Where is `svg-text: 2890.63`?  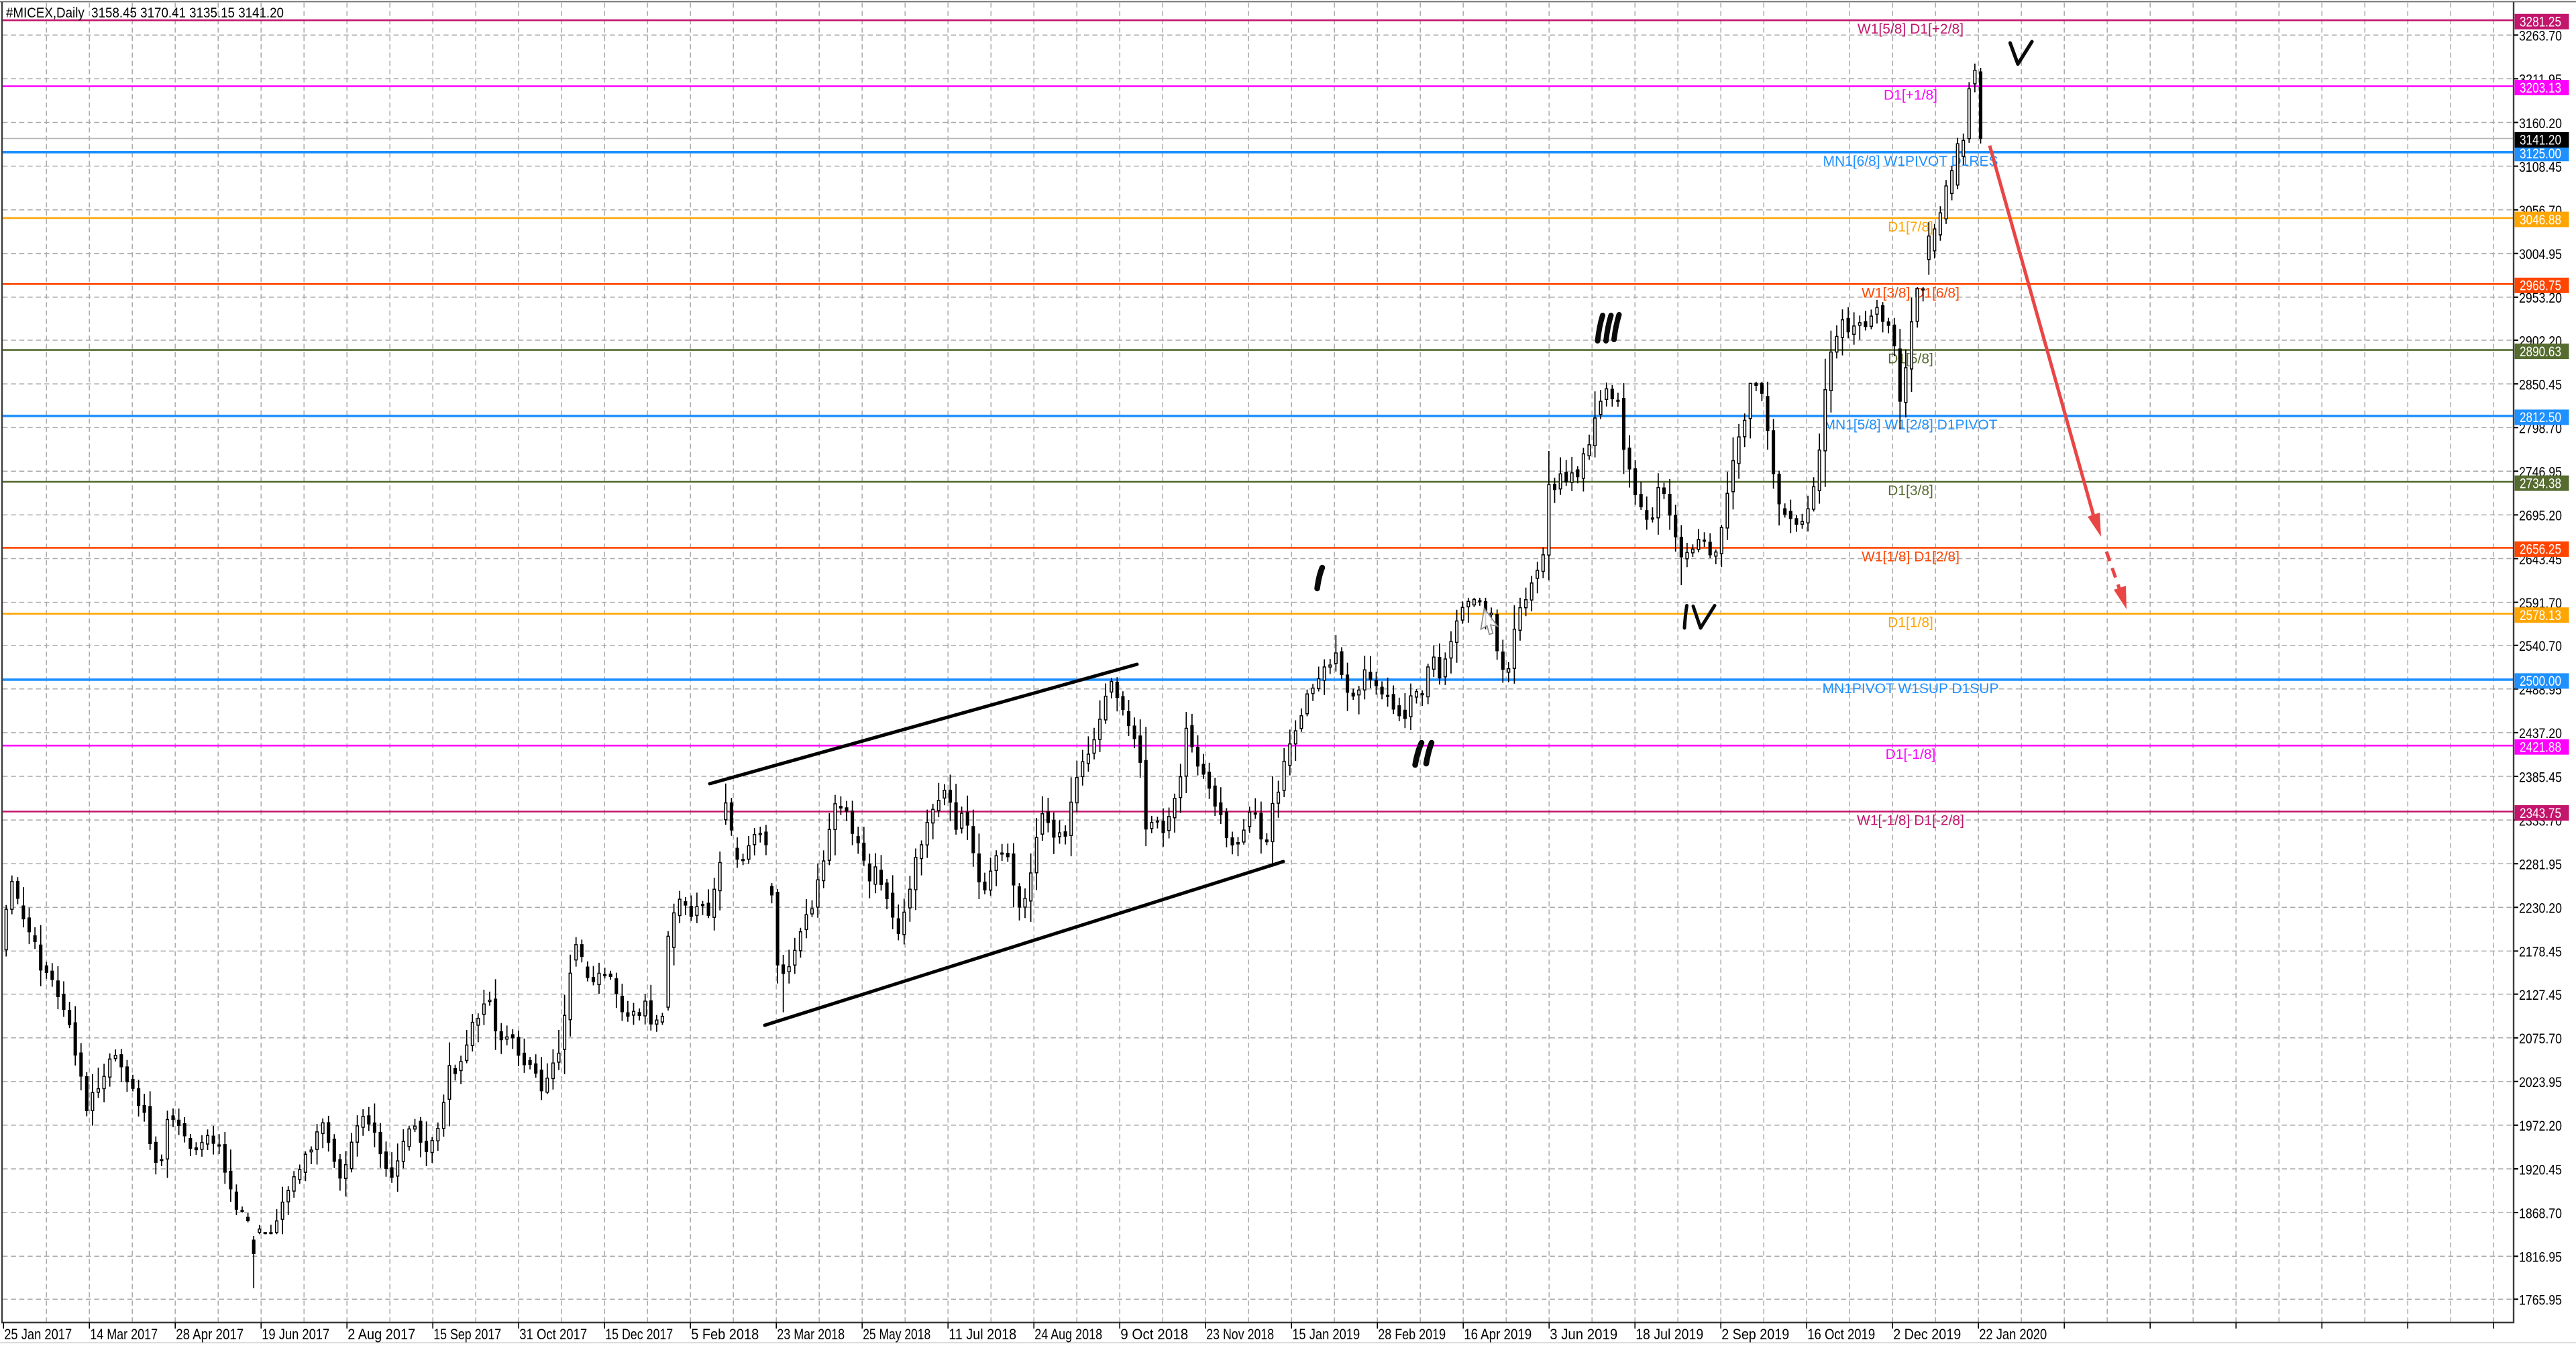
svg-text: 2890.63 is located at coordinates (2540, 352).